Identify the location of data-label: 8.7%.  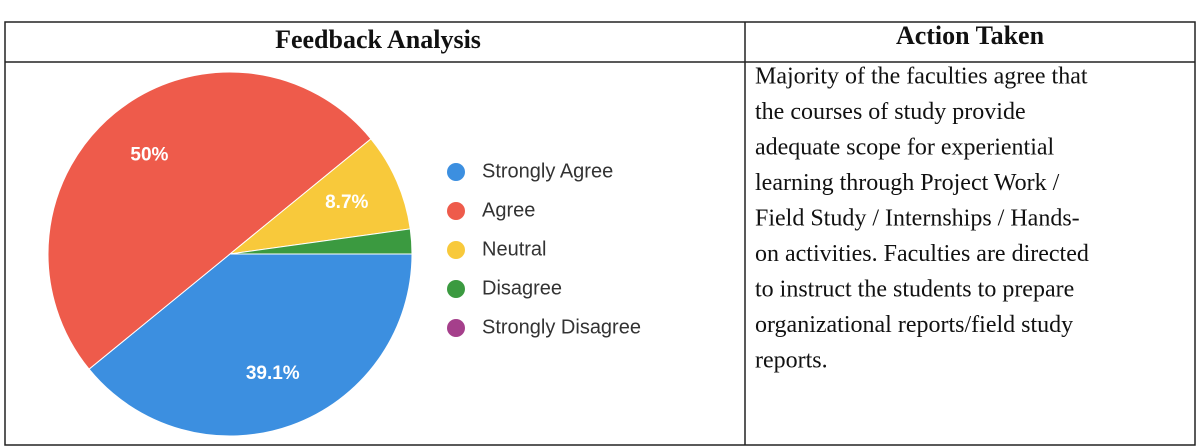
(346, 202).